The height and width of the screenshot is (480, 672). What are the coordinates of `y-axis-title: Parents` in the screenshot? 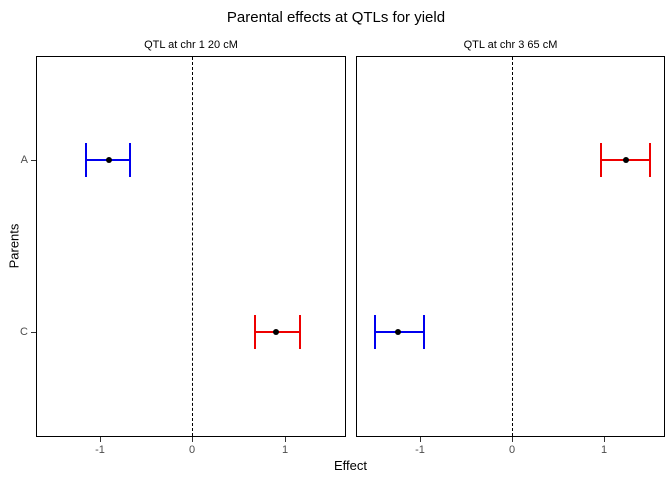 It's located at (14, 246).